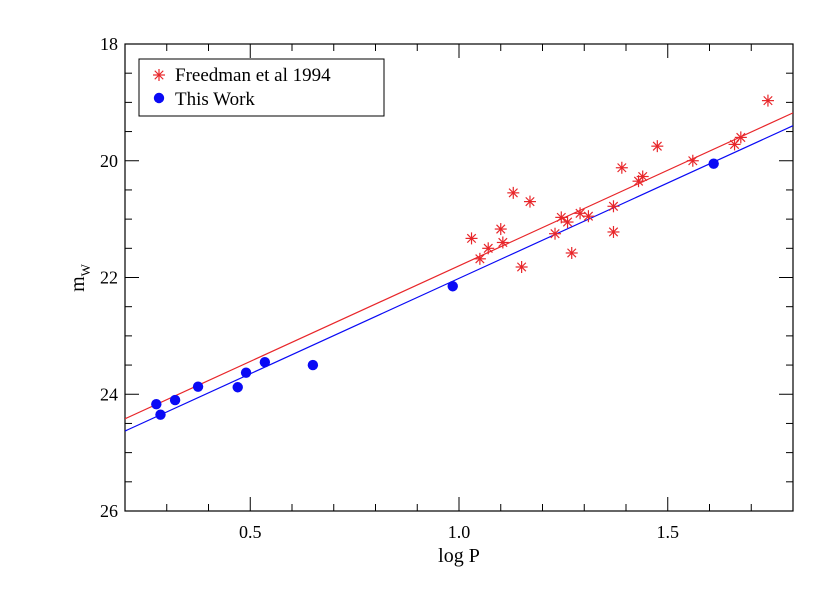 The height and width of the screenshot is (593, 830). I want to click on legend: Freedman et al 1994 This Work, so click(261, 87).